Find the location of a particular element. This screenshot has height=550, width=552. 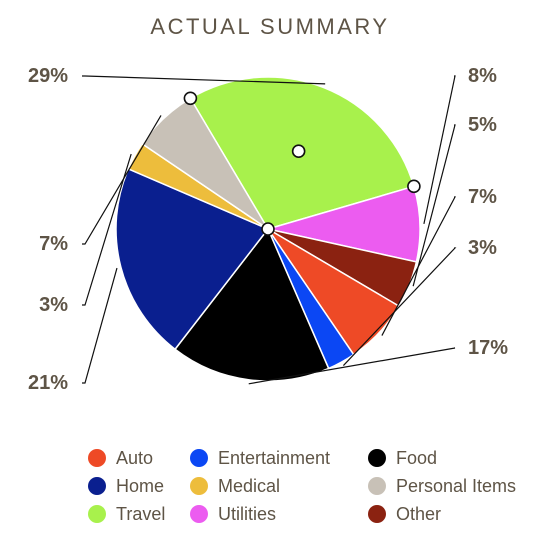

data-label-travel: 29% is located at coordinates (48, 76).